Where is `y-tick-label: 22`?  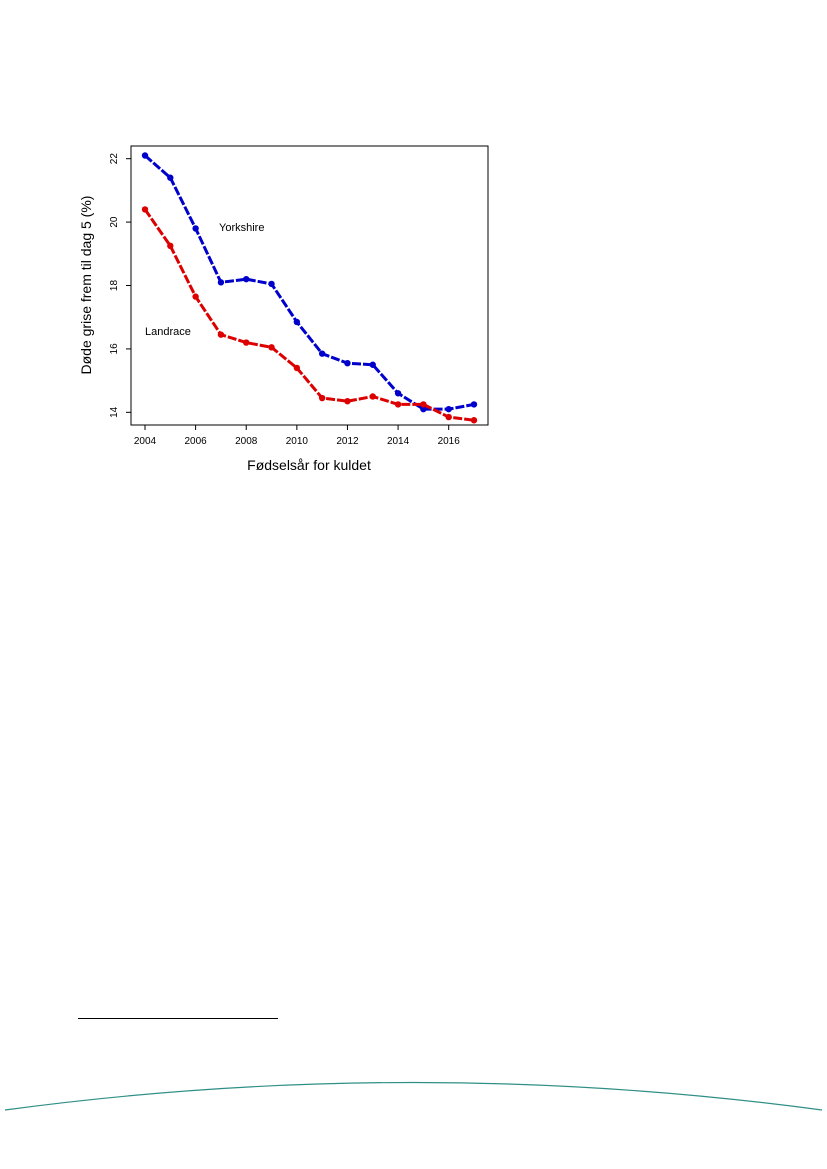
y-tick-label: 22 is located at coordinates (114, 159).